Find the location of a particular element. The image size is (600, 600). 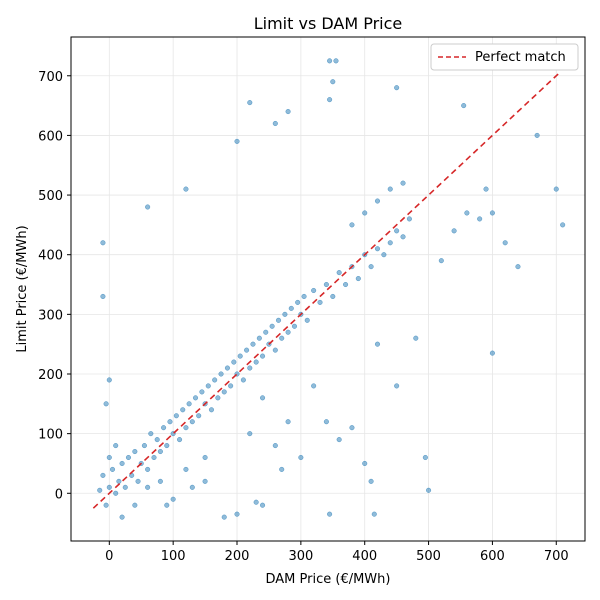

legend-label-perfect-match: Perfect match is located at coordinates (520, 57).